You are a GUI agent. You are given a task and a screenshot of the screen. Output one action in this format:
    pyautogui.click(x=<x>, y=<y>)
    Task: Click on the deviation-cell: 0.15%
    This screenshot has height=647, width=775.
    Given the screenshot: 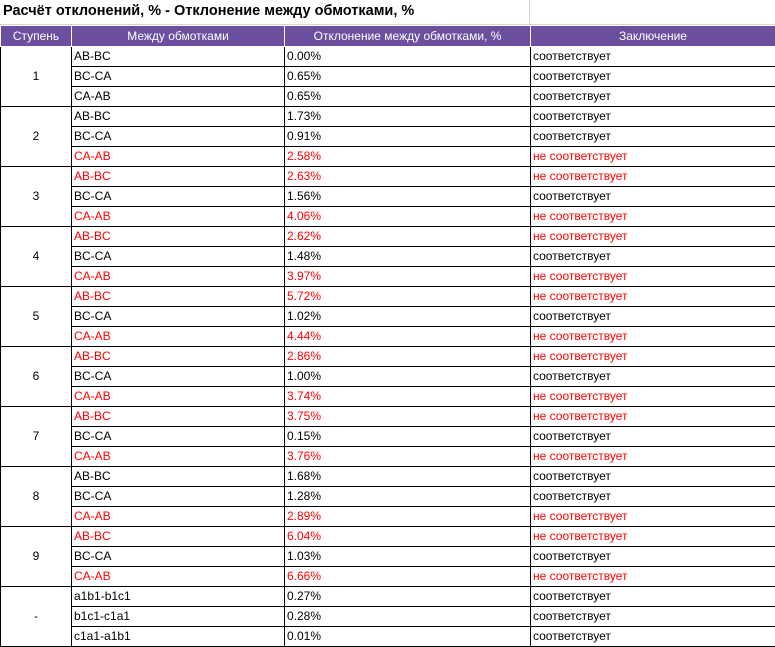 What is the action you would take?
    pyautogui.click(x=408, y=437)
    